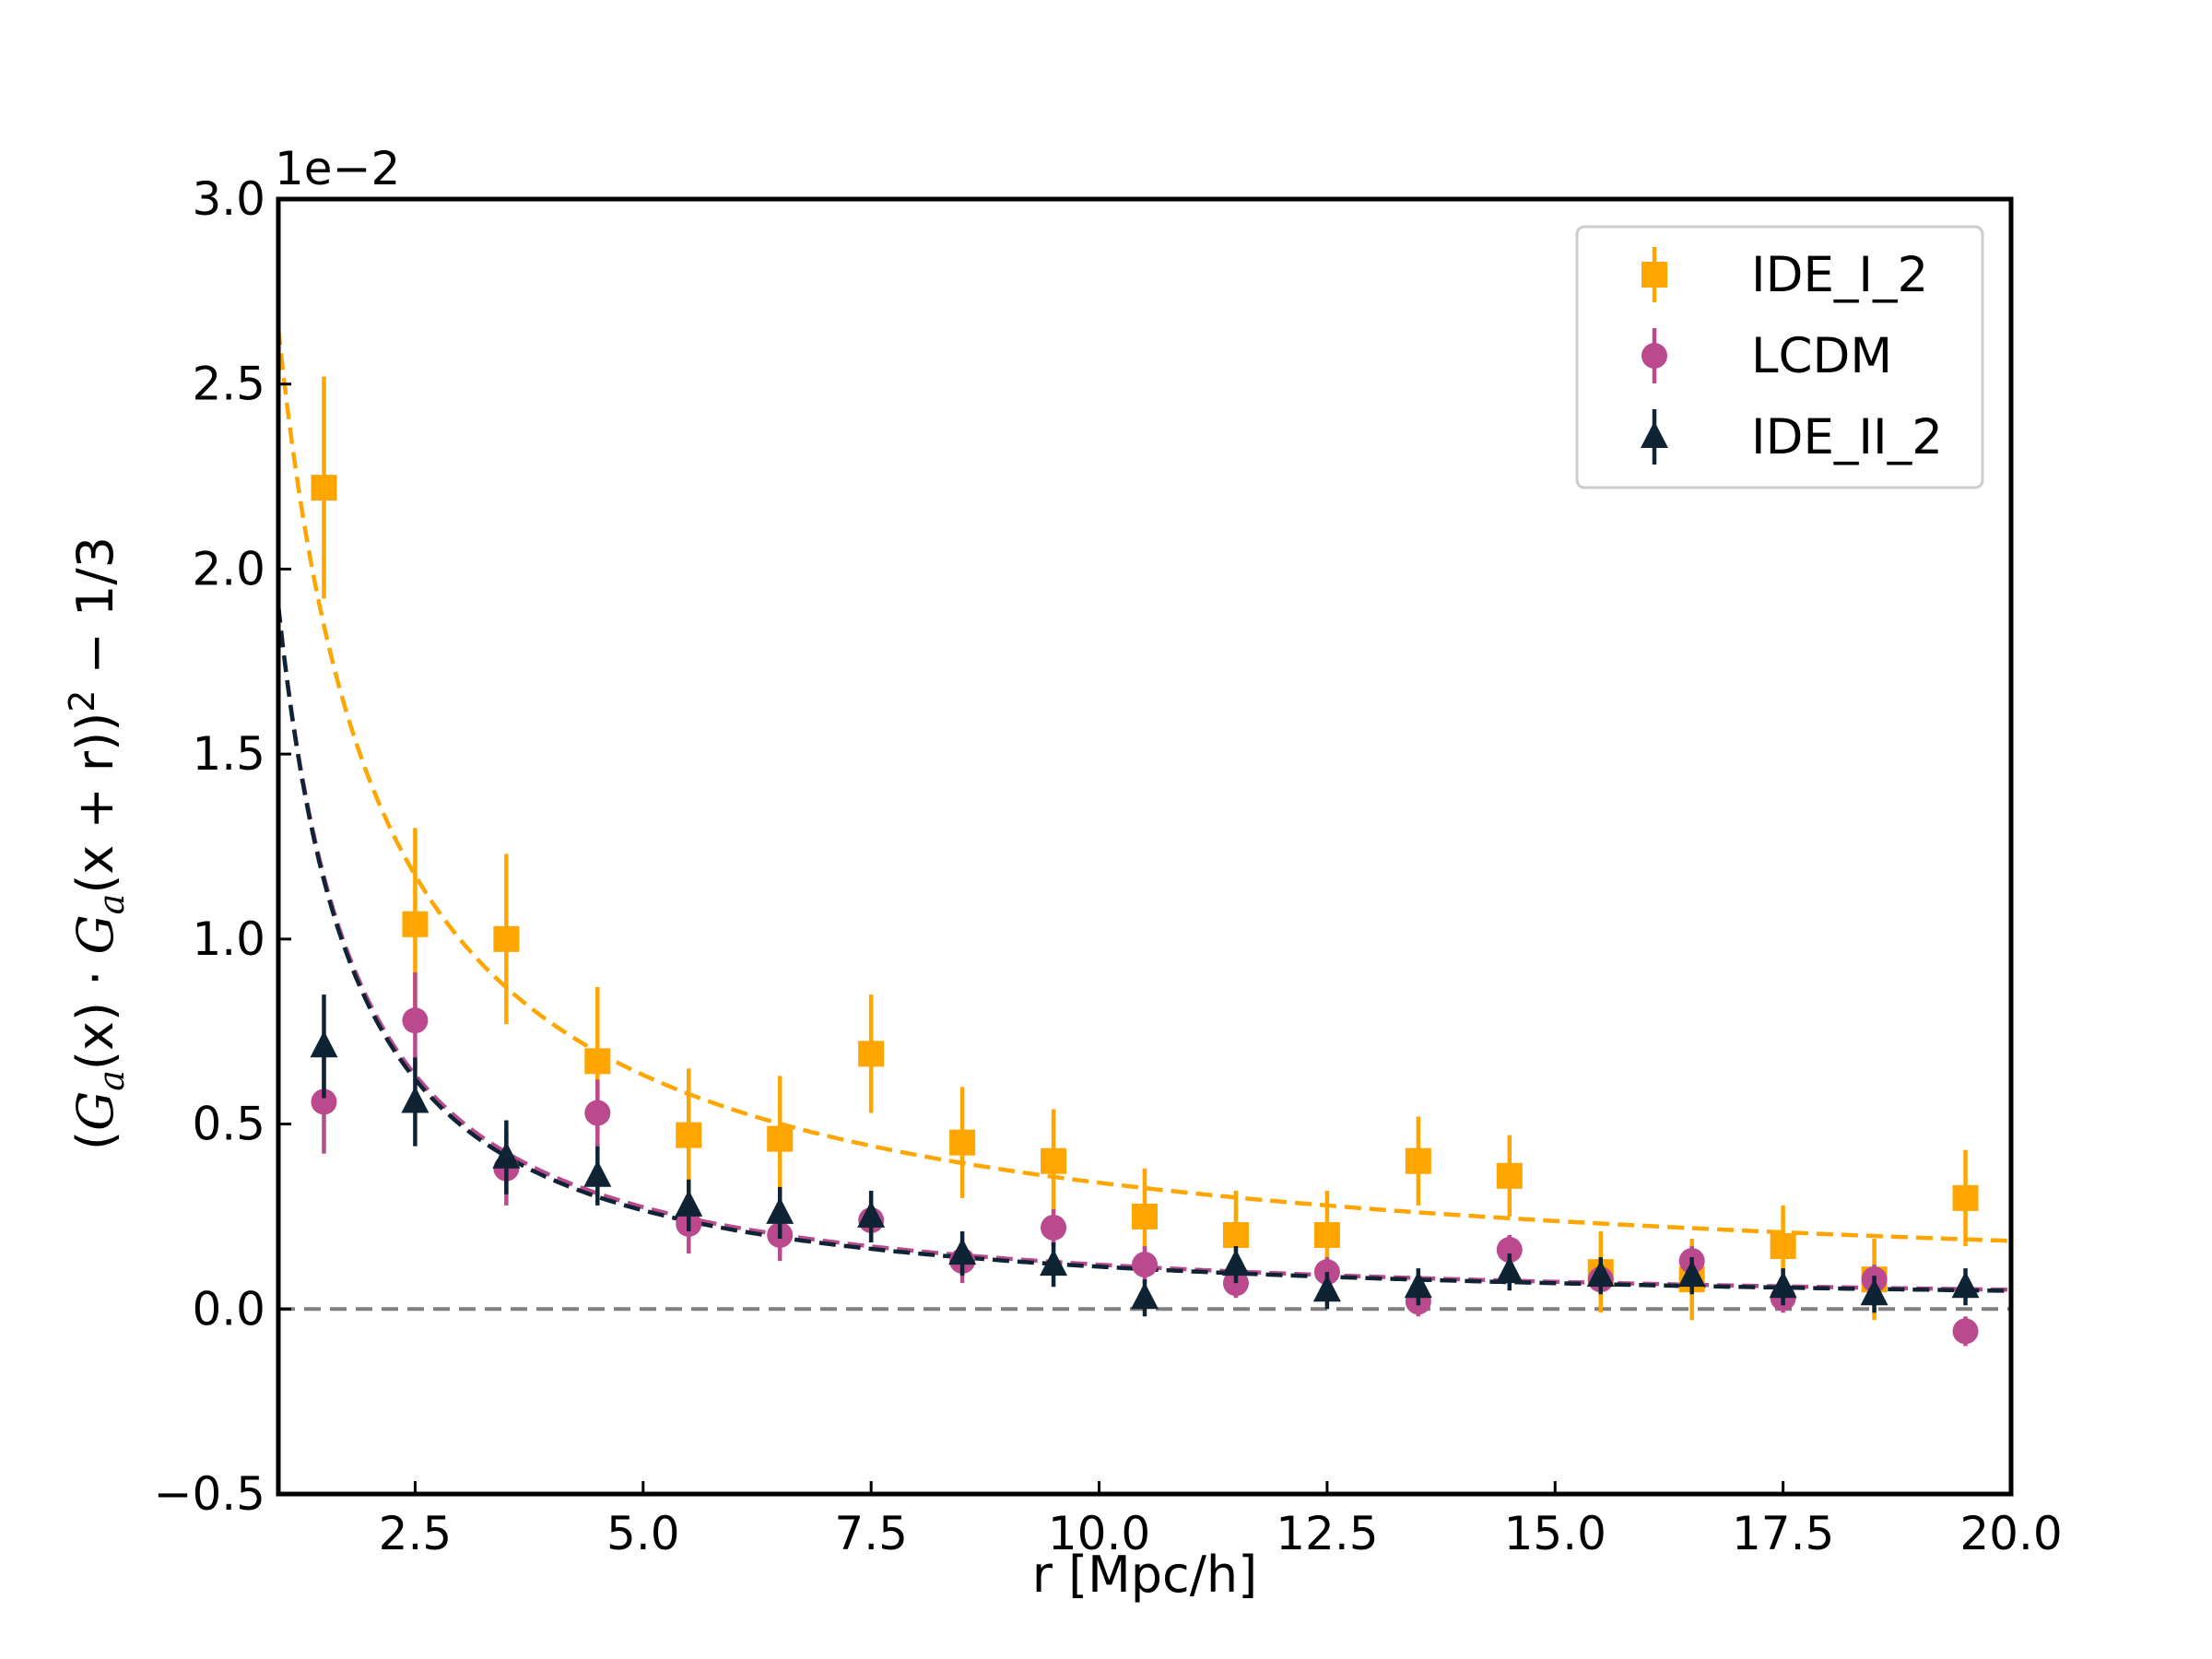 The height and width of the screenshot is (1659, 2212). I want to click on y-tick-label: 0.5, so click(228, 1124).